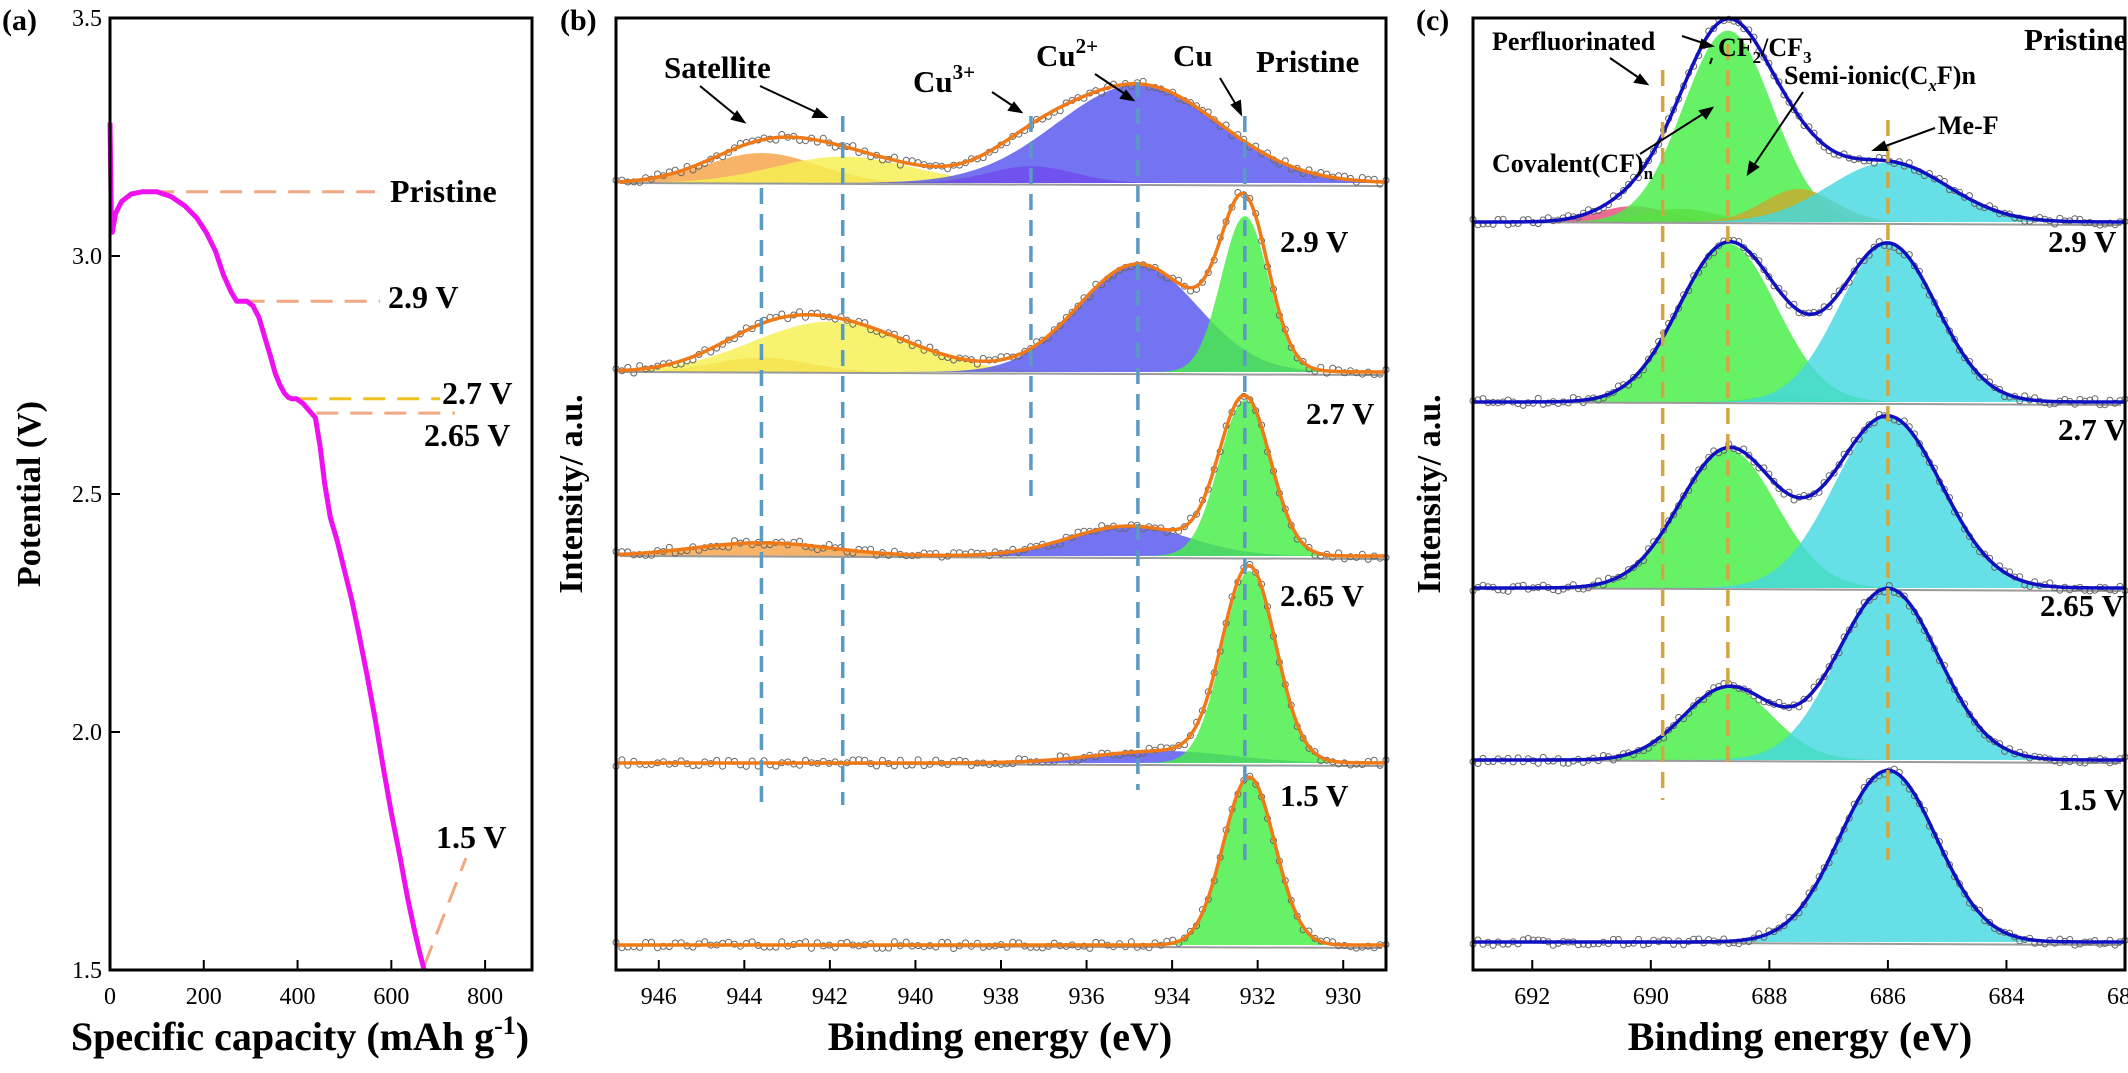 This screenshot has width=2128, height=1073. Describe the element at coordinates (1856, 75) in the screenshot. I see `label-semi-ionic-base: Semi-ionic(C` at that location.